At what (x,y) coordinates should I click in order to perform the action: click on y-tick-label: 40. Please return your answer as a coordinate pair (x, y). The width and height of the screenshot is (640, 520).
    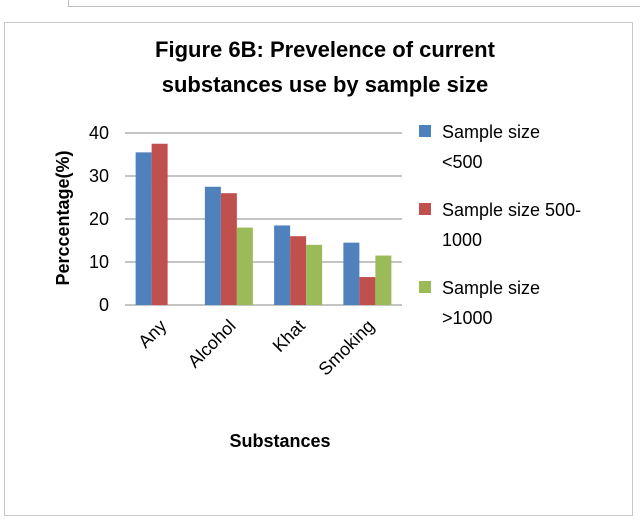
    Looking at the image, I should click on (99, 133).